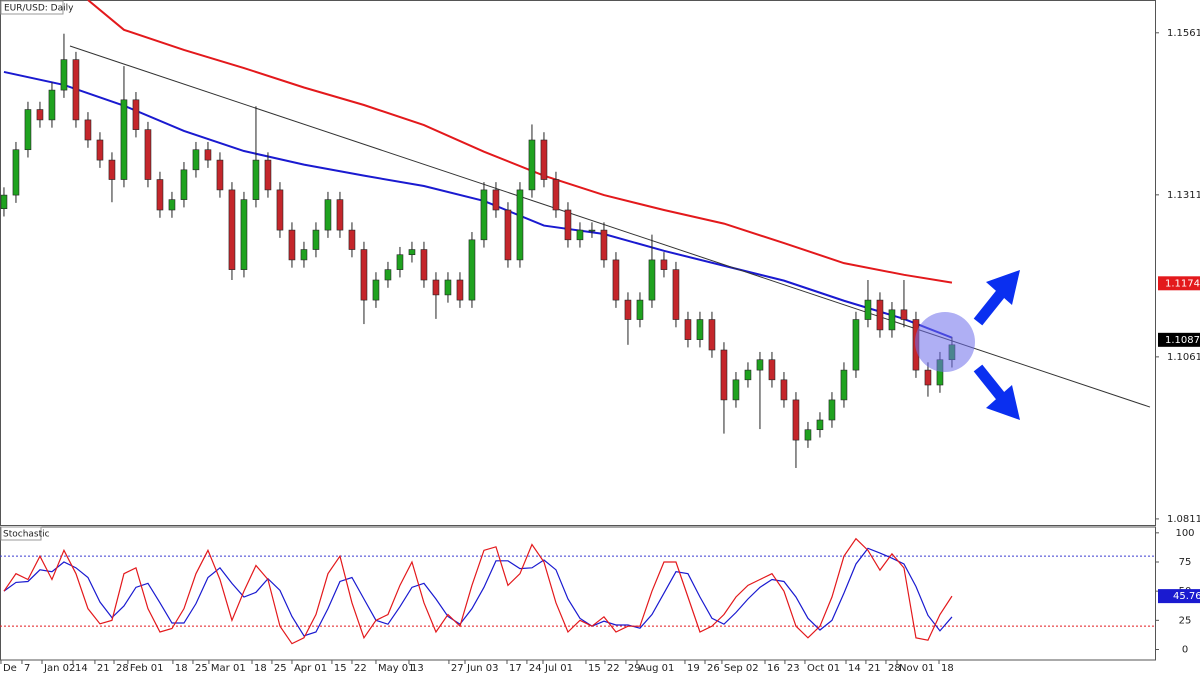 This screenshot has height=675, width=1200. What do you see at coordinates (1183, 357) in the screenshot?
I see `y-tick-label: 1.10614` at bounding box center [1183, 357].